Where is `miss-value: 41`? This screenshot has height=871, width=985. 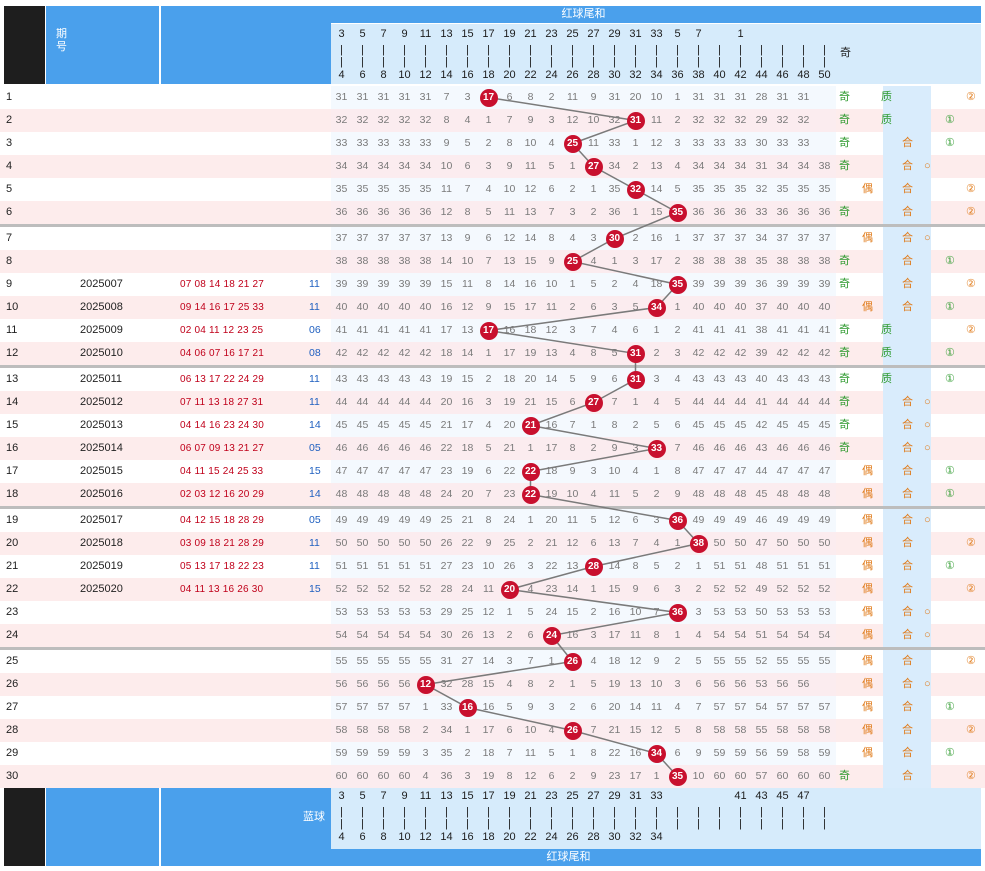 miss-value: 41 is located at coordinates (740, 330).